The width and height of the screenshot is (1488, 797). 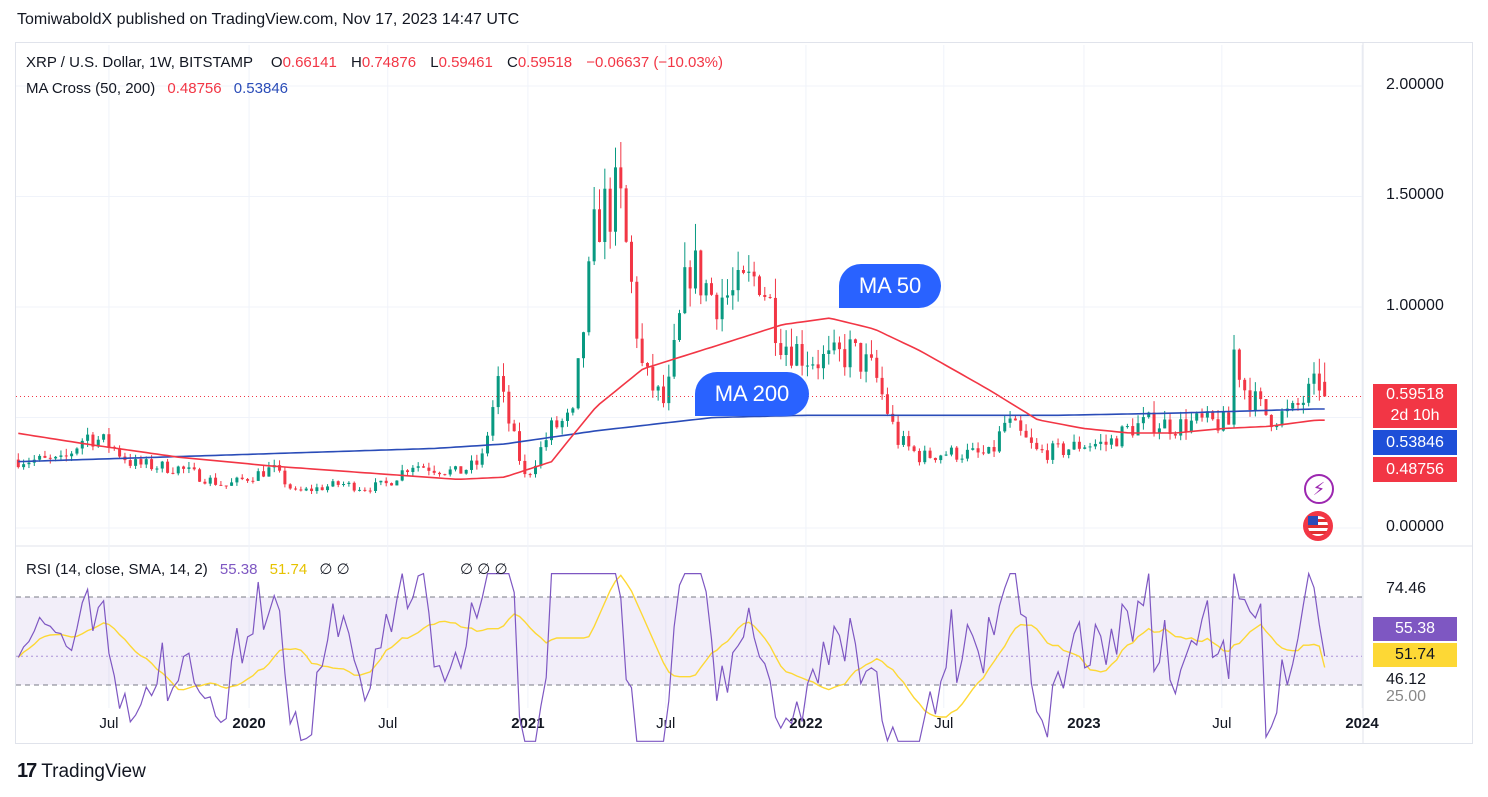 What do you see at coordinates (93, 771) in the screenshot?
I see `brand-name: TradingView` at bounding box center [93, 771].